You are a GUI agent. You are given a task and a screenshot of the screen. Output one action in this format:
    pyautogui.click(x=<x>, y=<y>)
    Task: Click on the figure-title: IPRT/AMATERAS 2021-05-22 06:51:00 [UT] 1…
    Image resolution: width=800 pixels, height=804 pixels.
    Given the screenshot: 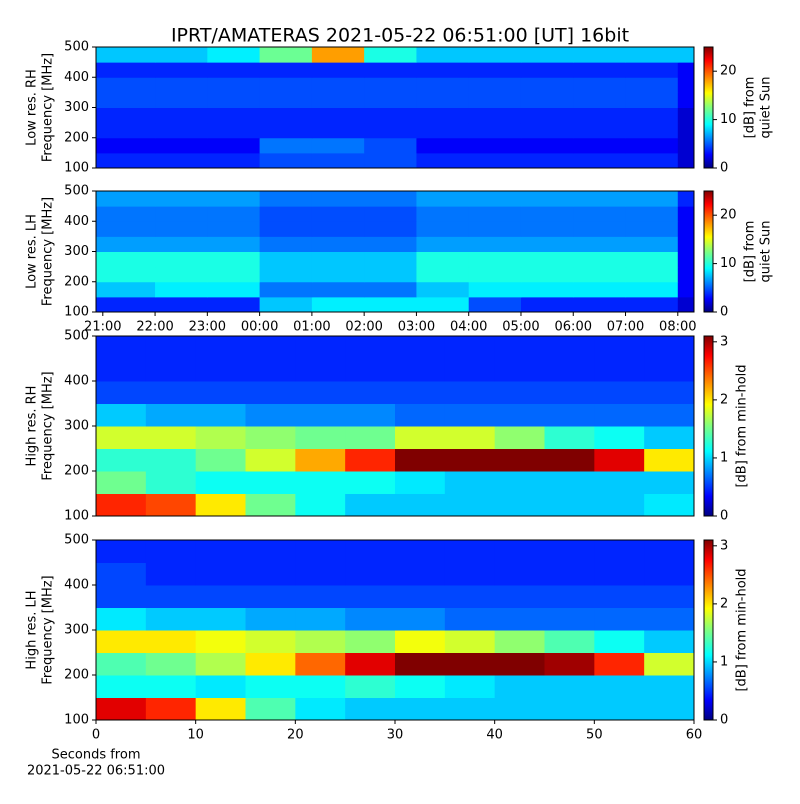 What is the action you would take?
    pyautogui.click(x=400, y=36)
    